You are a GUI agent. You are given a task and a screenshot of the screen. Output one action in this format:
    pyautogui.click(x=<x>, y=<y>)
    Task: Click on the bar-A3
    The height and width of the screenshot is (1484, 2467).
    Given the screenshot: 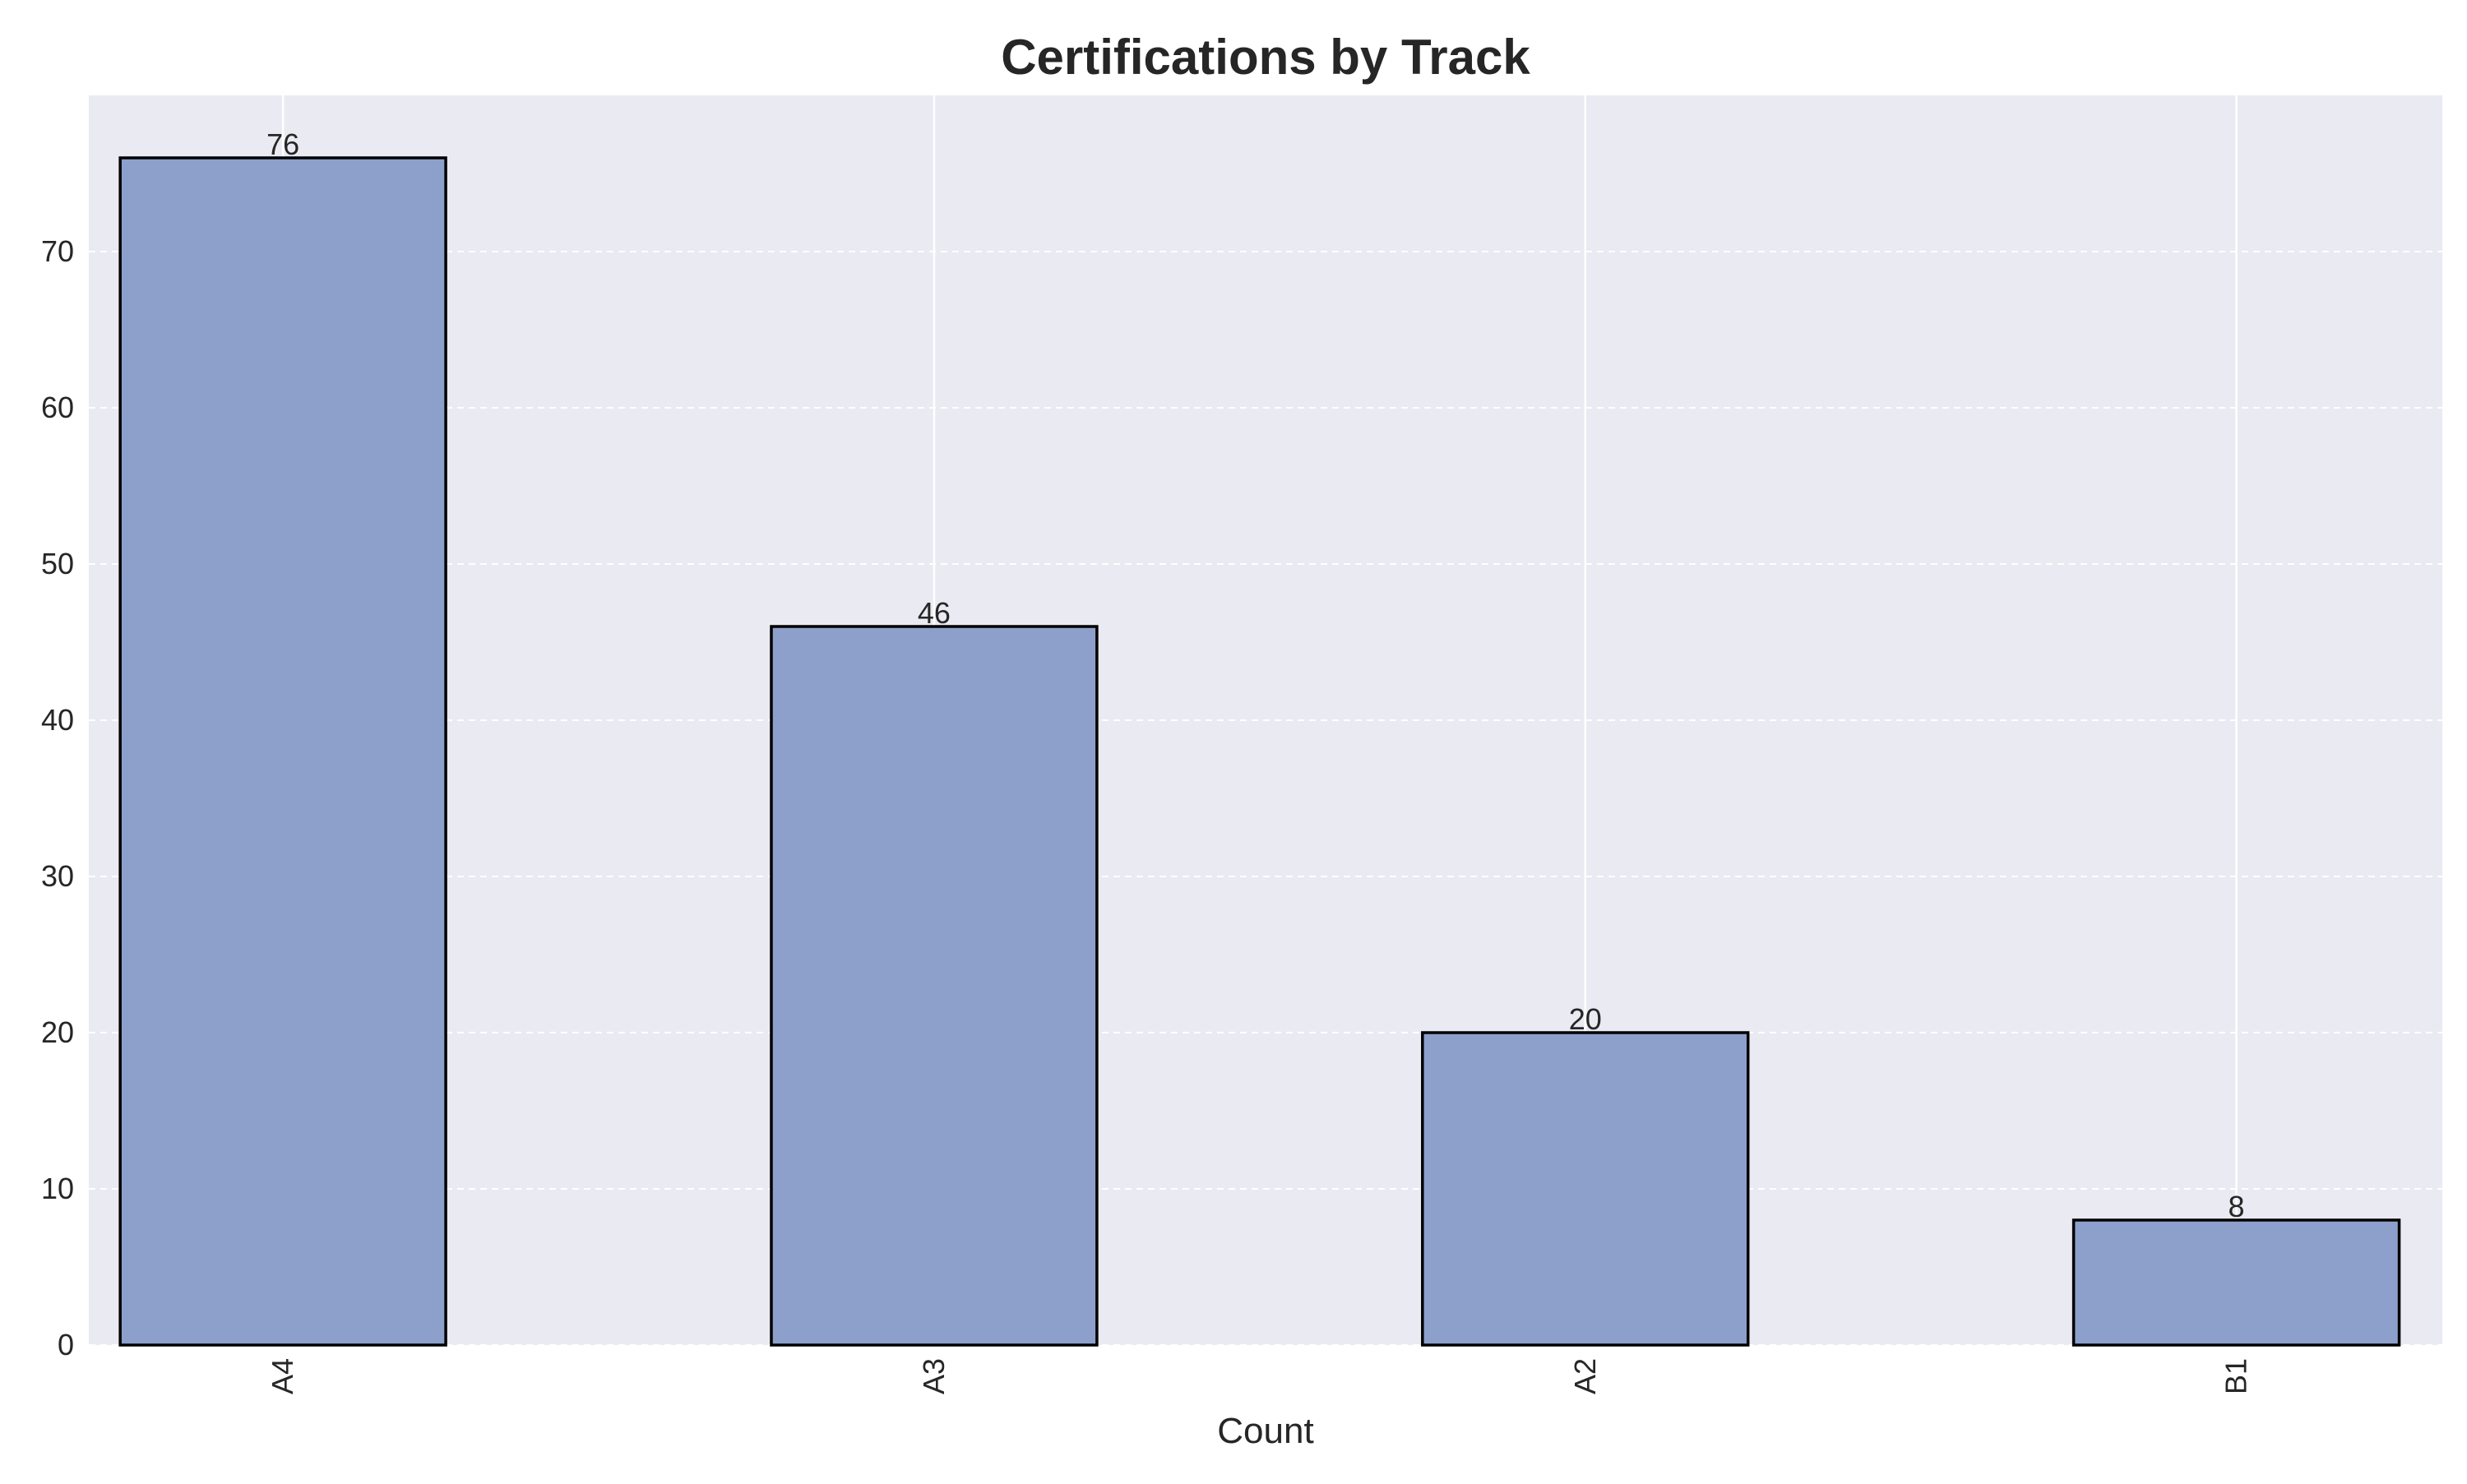 What is the action you would take?
    pyautogui.click(x=935, y=986)
    